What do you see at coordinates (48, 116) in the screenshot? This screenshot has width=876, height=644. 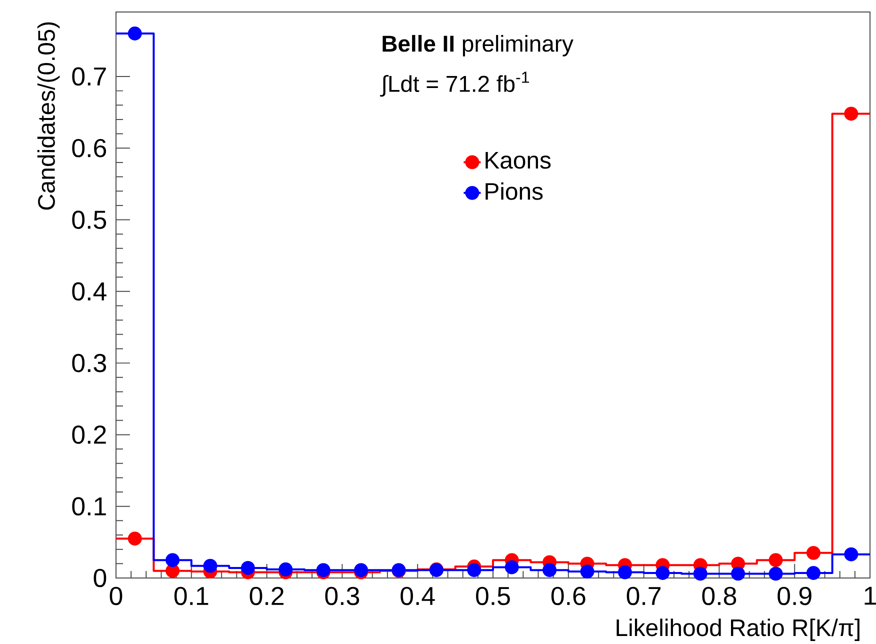 I see `y-axis-title: Candidates/(0.05)` at bounding box center [48, 116].